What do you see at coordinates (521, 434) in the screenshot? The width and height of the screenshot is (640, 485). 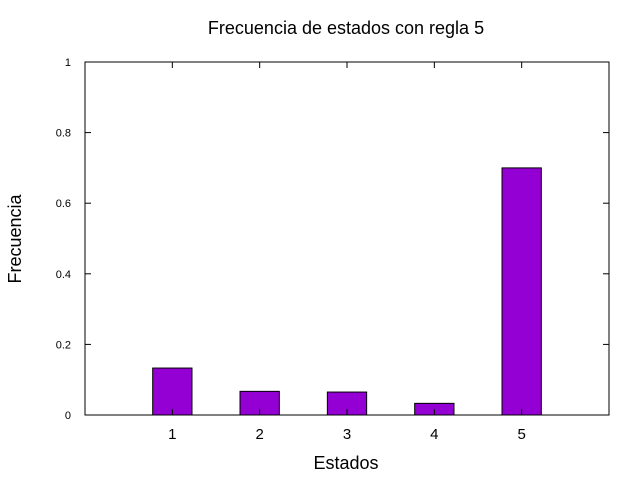 I see `x-tick-label: 5` at bounding box center [521, 434].